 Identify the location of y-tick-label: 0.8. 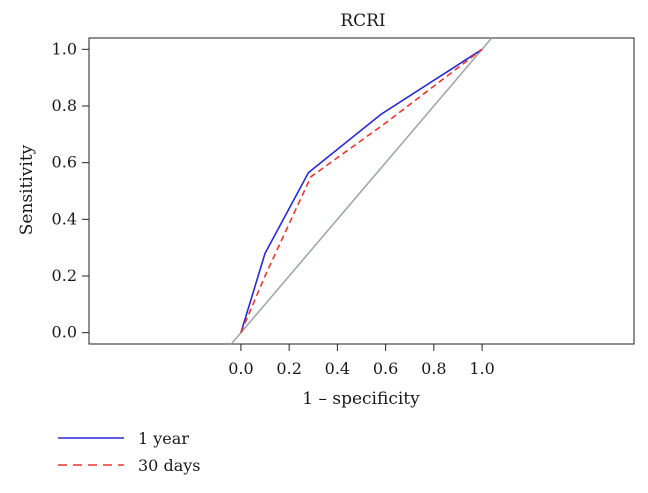
(64, 105).